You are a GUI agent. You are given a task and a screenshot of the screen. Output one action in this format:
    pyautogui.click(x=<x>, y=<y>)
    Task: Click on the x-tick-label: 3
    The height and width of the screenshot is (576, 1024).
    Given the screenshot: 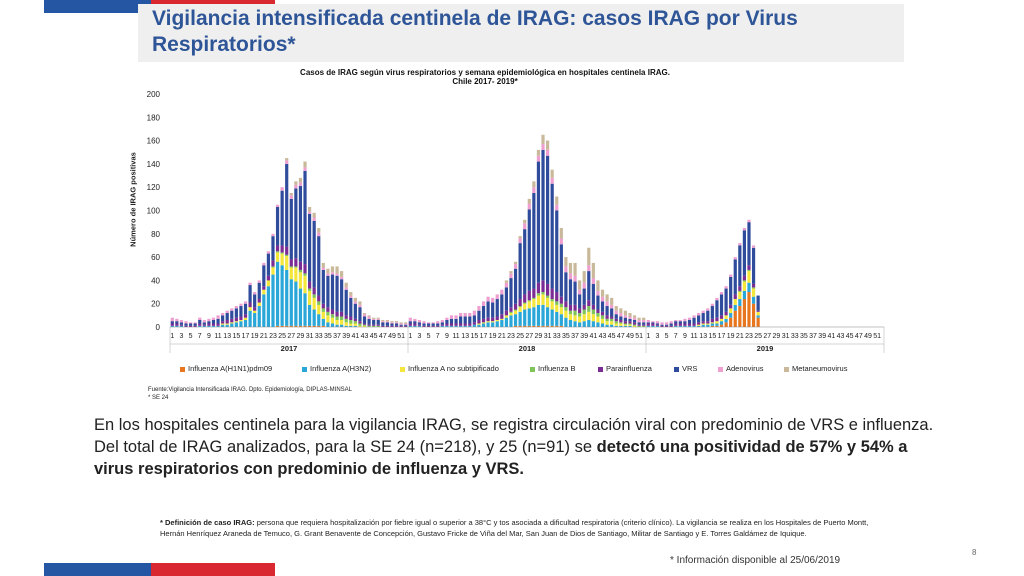 What is the action you would take?
    pyautogui.click(x=657, y=336)
    